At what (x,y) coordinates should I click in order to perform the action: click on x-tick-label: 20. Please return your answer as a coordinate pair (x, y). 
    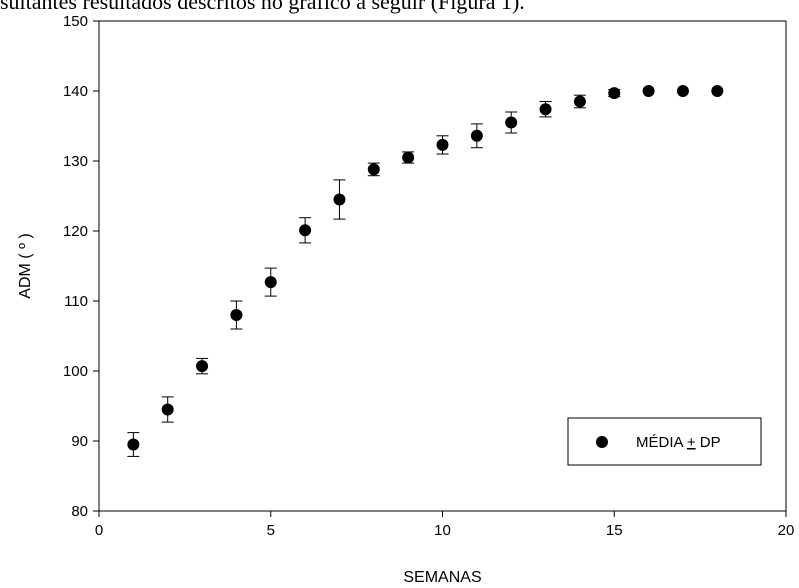
    Looking at the image, I should click on (786, 530).